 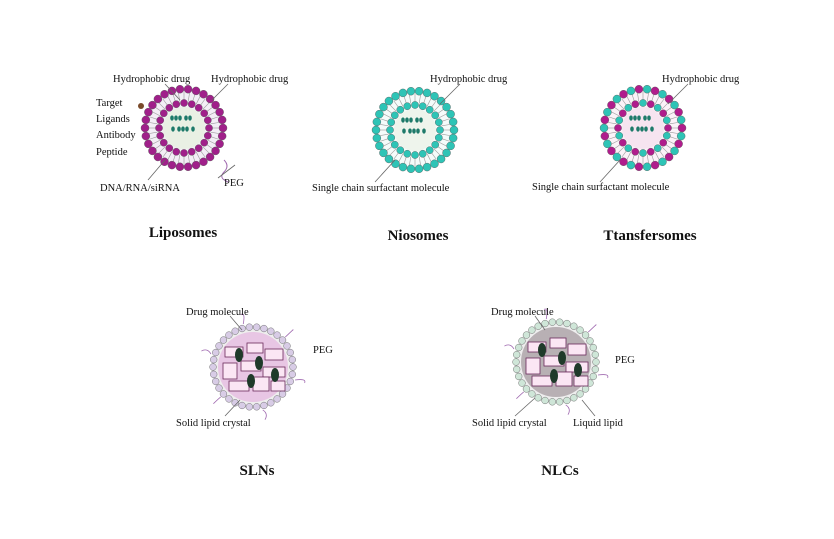 I want to click on drug-molecule, so click(x=275, y=375).